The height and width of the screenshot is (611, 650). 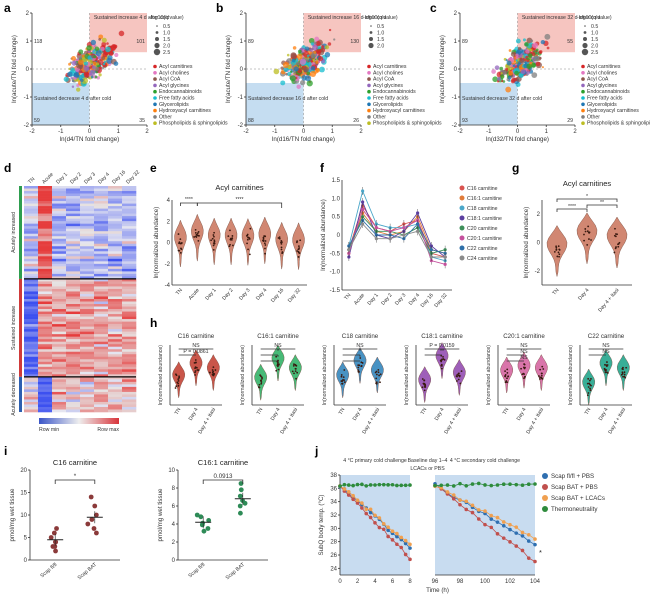 What do you see at coordinates (223, 481) in the screenshot?
I see `sig-bracket` at bounding box center [223, 481].